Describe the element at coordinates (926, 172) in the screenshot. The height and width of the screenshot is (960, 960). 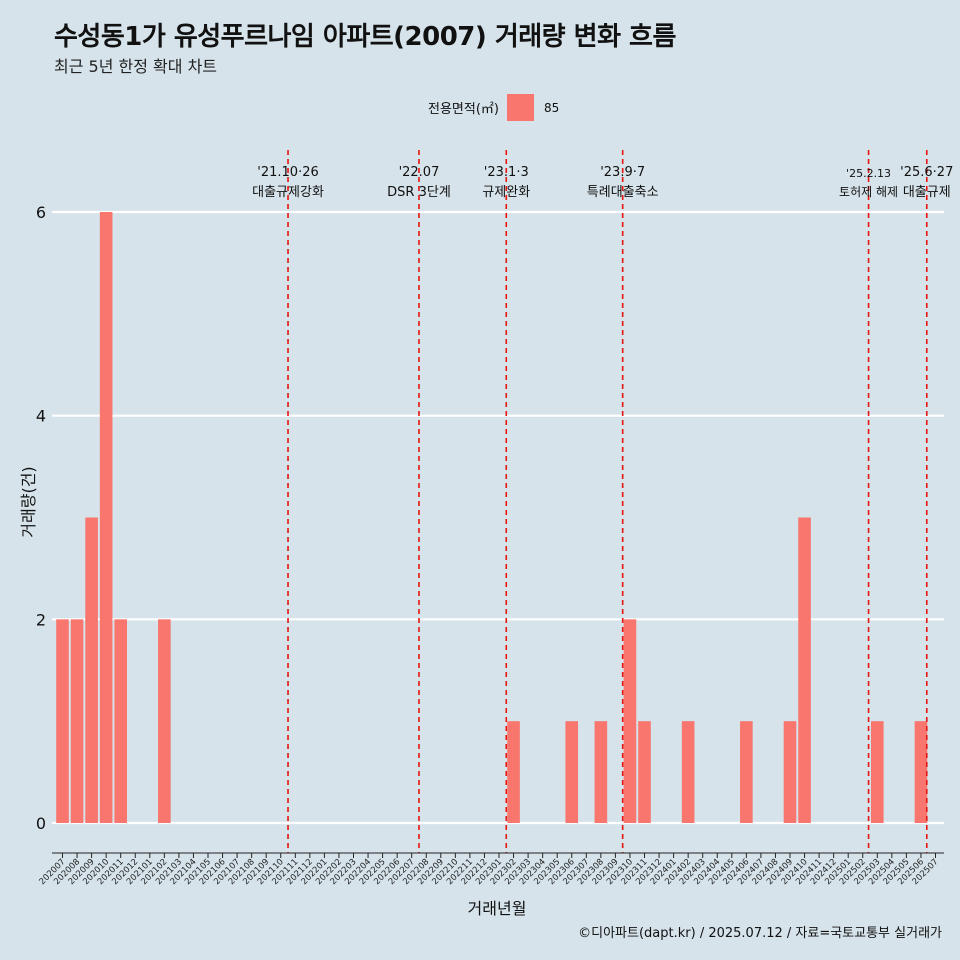
I see `event-date-label: '25.6·27` at that location.